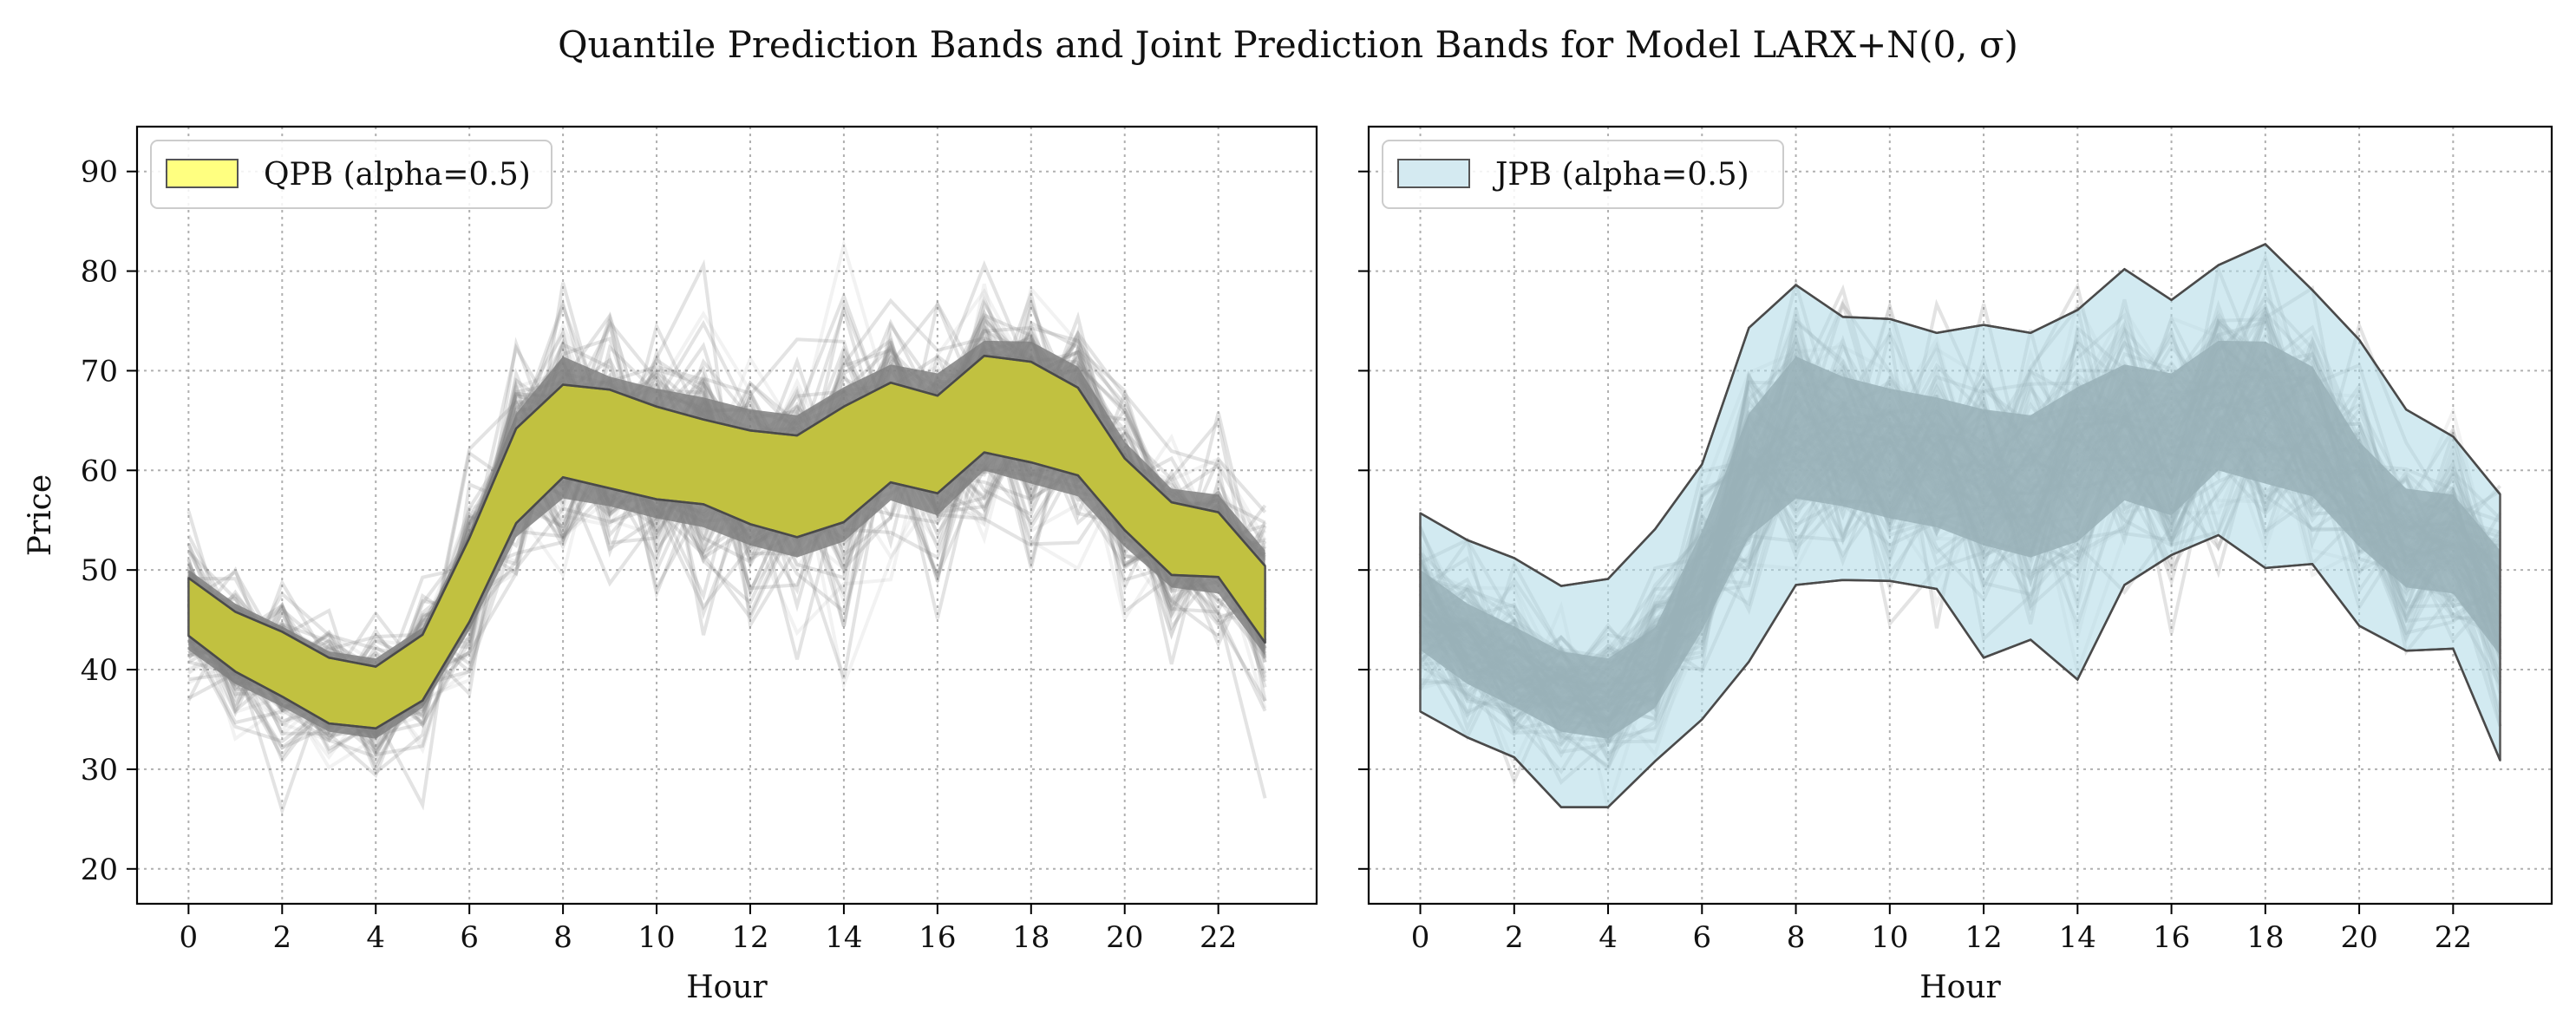 The width and height of the screenshot is (2576, 1033). What do you see at coordinates (2453, 937) in the screenshot?
I see `right-xtick-label: 22` at bounding box center [2453, 937].